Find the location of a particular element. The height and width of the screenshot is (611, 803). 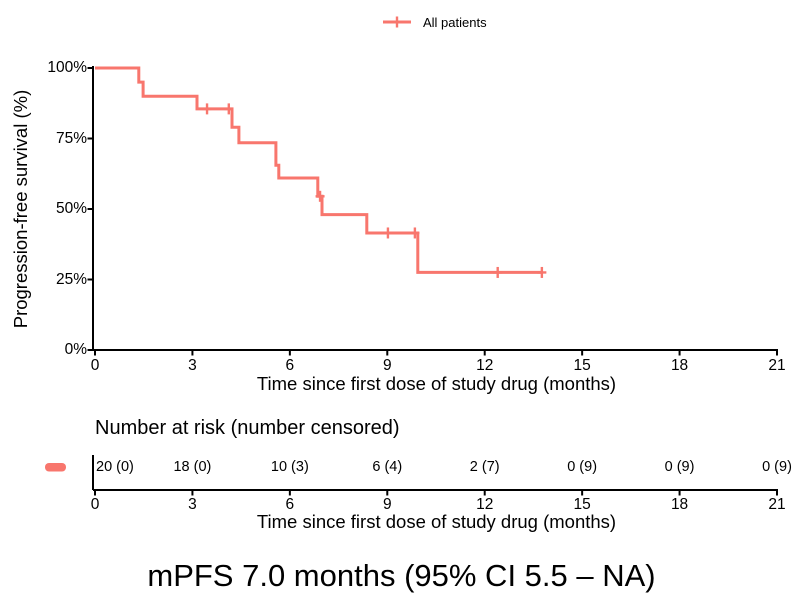

risk-count-value: 10 (3) is located at coordinates (289, 467).